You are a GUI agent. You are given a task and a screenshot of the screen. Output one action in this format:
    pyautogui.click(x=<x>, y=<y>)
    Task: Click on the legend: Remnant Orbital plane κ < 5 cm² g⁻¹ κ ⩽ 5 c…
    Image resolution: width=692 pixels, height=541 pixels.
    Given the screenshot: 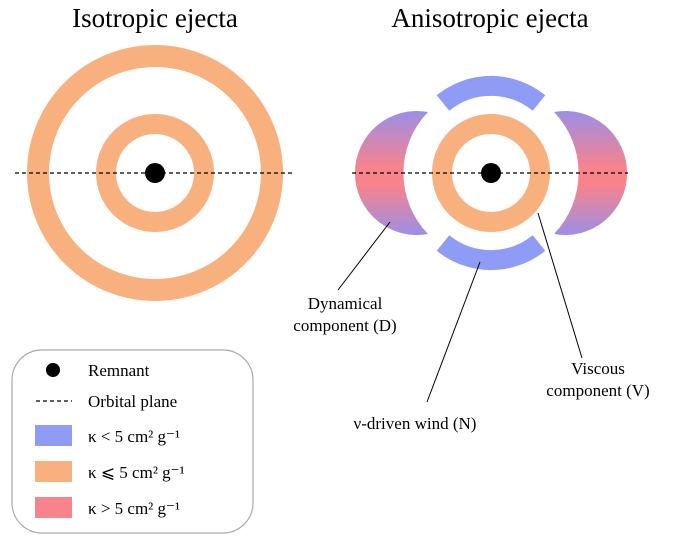 What is the action you would take?
    pyautogui.click(x=110, y=439)
    